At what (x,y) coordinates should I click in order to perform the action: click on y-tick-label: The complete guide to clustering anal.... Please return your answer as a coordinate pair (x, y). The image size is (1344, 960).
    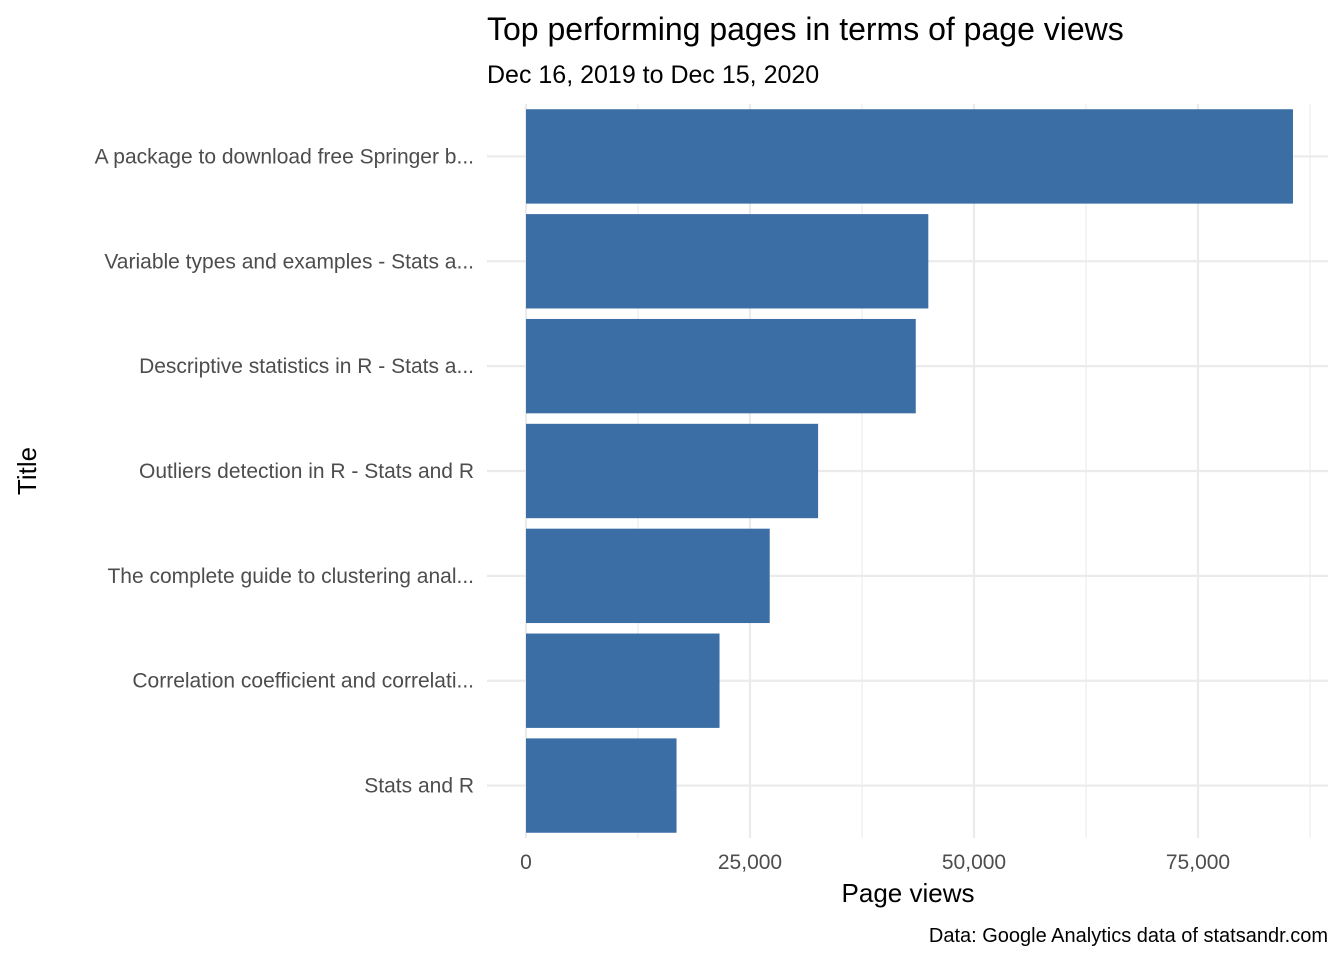
    Looking at the image, I should click on (290, 576).